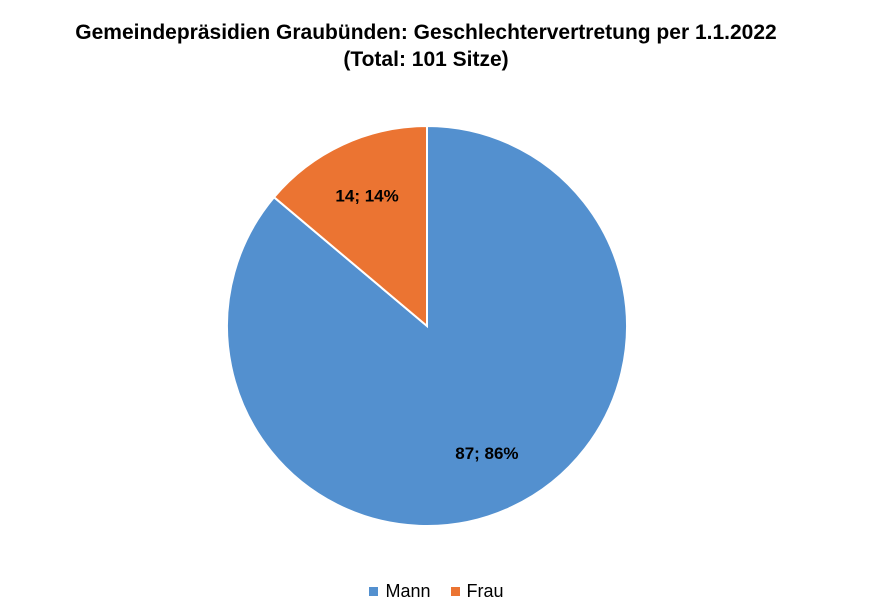 Image resolution: width=873 pixels, height=614 pixels. What do you see at coordinates (436, 591) in the screenshot?
I see `chart-legend: Mann Frau` at bounding box center [436, 591].